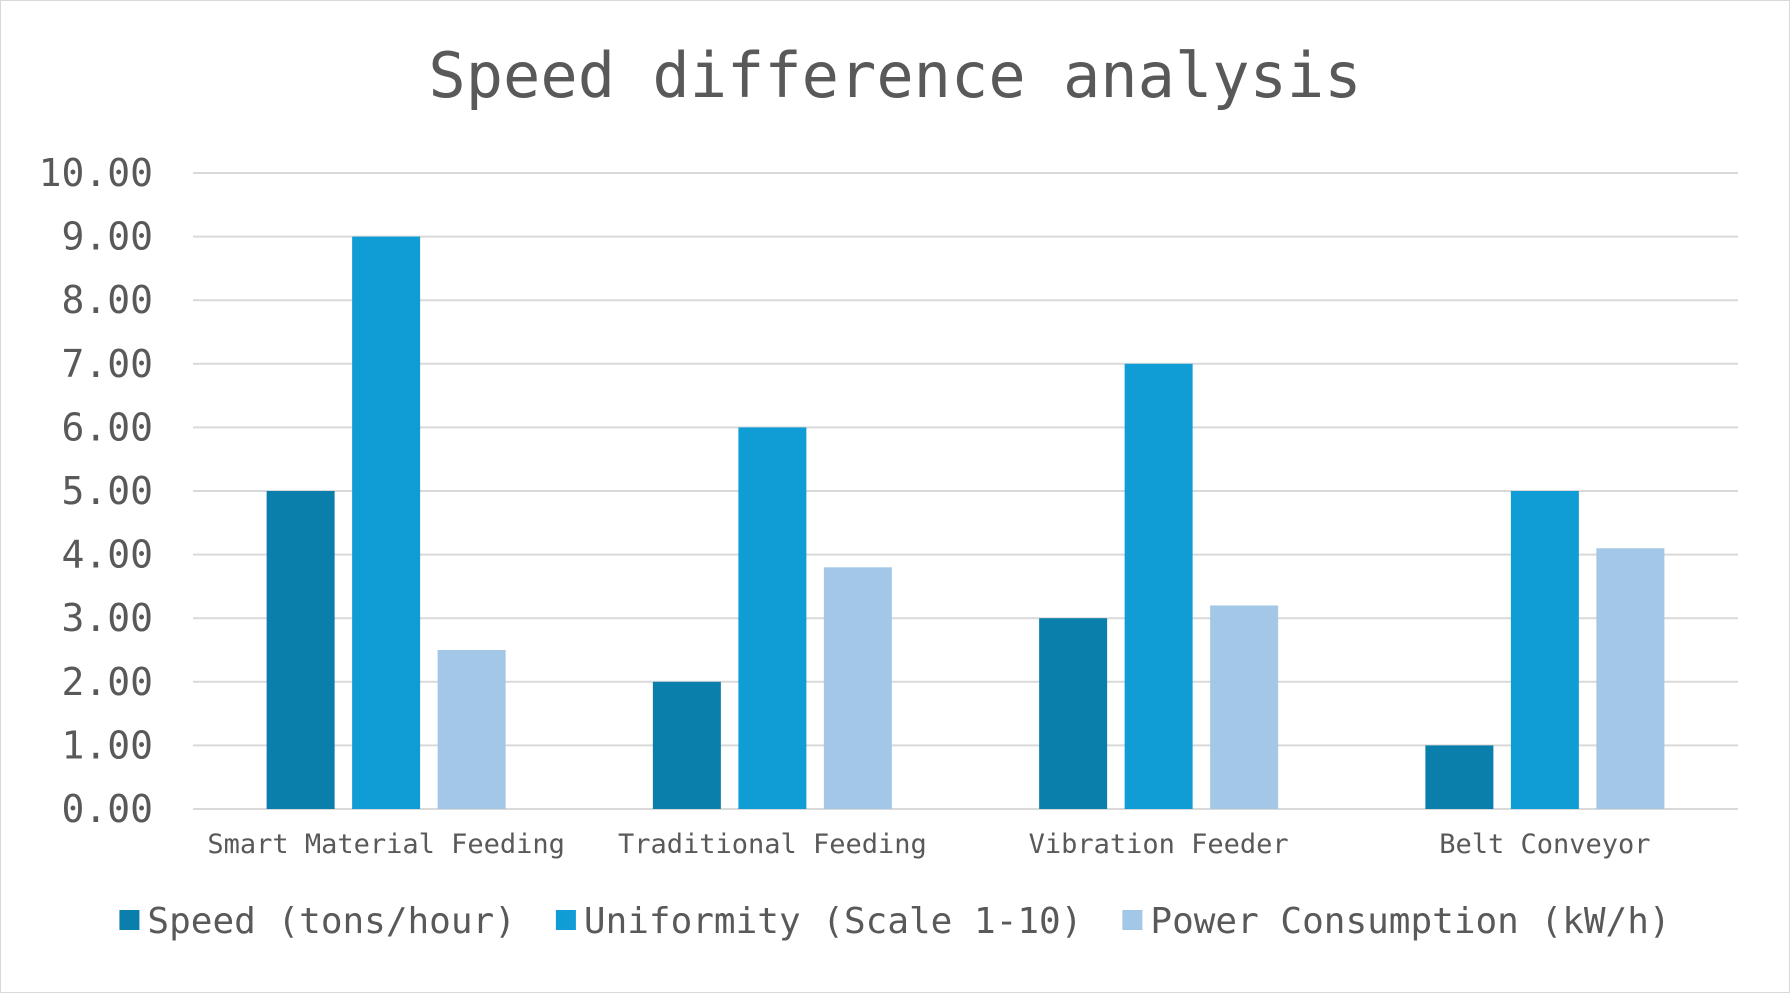 Image resolution: width=1790 pixels, height=993 pixels. Describe the element at coordinates (107, 237) in the screenshot. I see `y-tick-label: 9.00` at that location.